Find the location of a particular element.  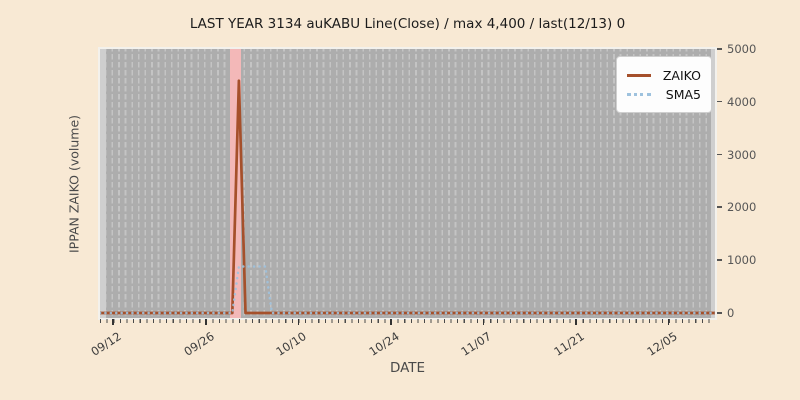

legend-item-sma5: SMA5 is located at coordinates (664, 94).